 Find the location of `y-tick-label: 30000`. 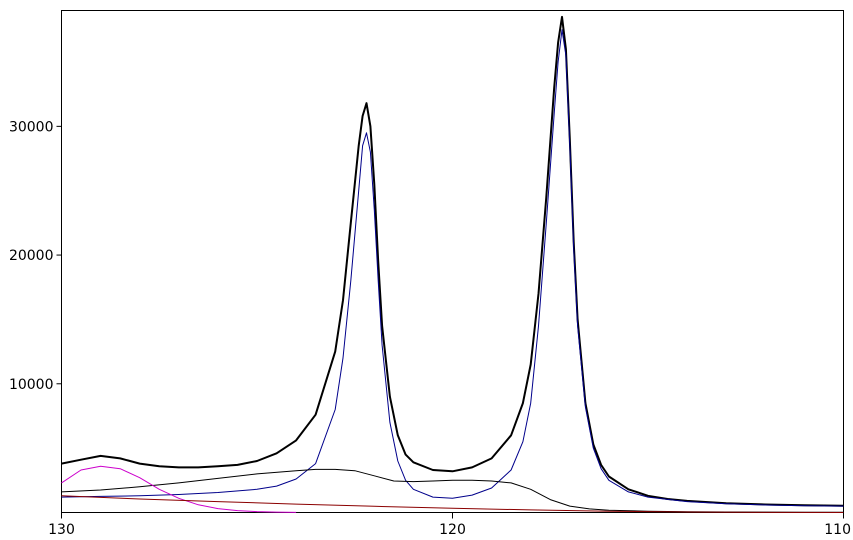

y-tick-label: 30000 is located at coordinates (31, 127).